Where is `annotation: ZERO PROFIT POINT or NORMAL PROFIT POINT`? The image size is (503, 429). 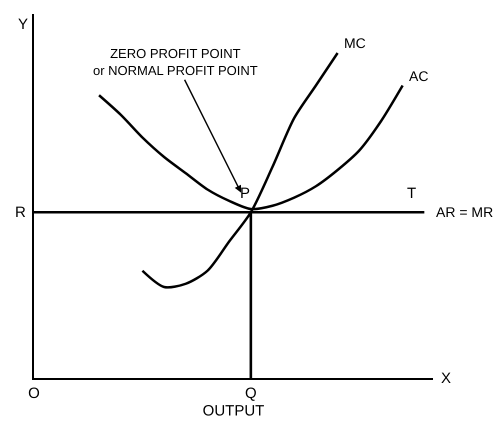
annotation: ZERO PROFIT POINT or NORMAL PROFIT POINT is located at coordinates (175, 62).